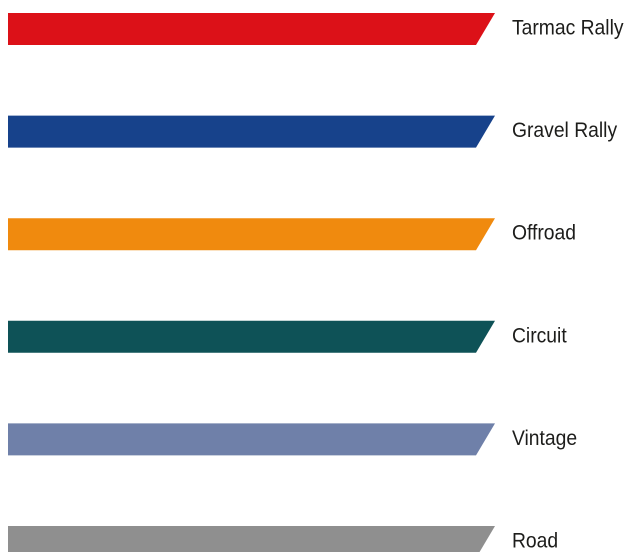 The image size is (640, 552). I want to click on legend-label: Offroad, so click(544, 233).